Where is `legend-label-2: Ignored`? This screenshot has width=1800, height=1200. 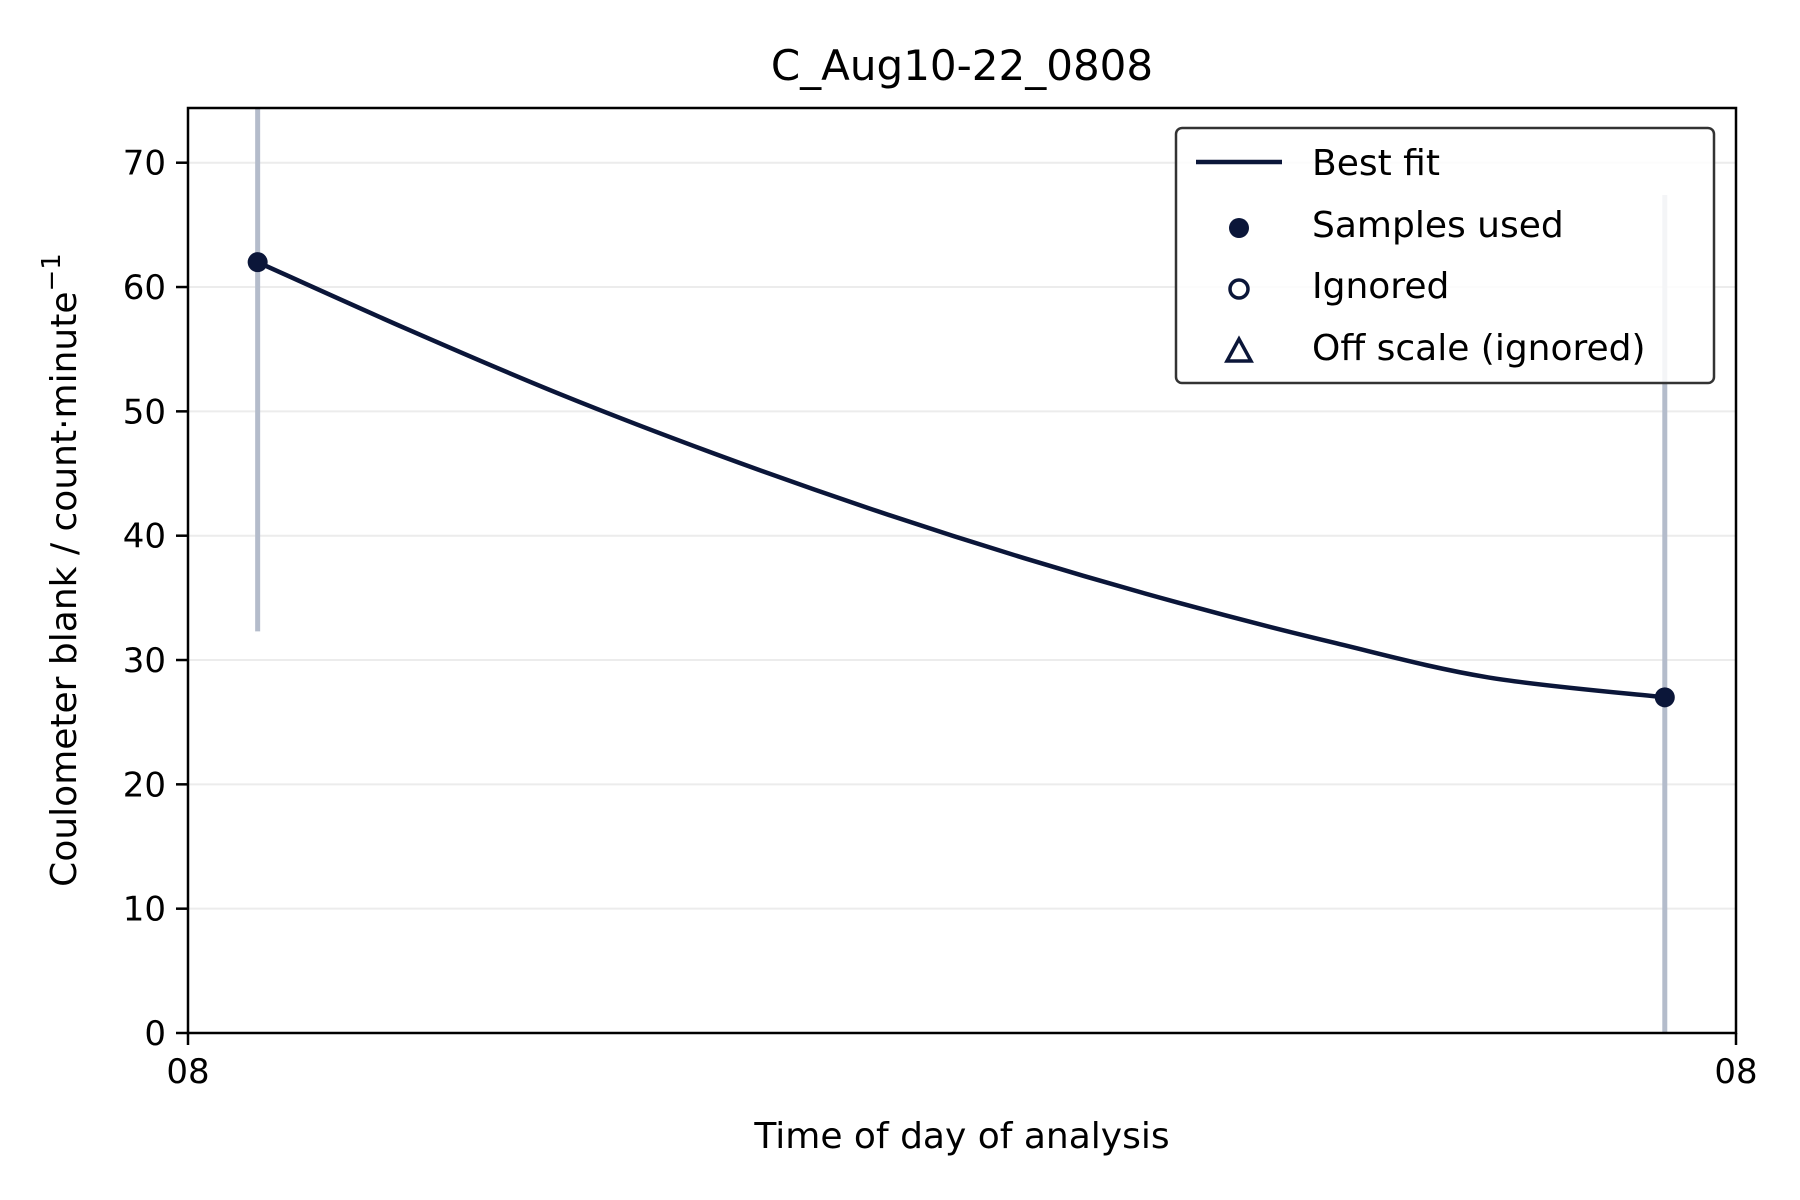
legend-label-2: Ignored is located at coordinates (1380, 286).